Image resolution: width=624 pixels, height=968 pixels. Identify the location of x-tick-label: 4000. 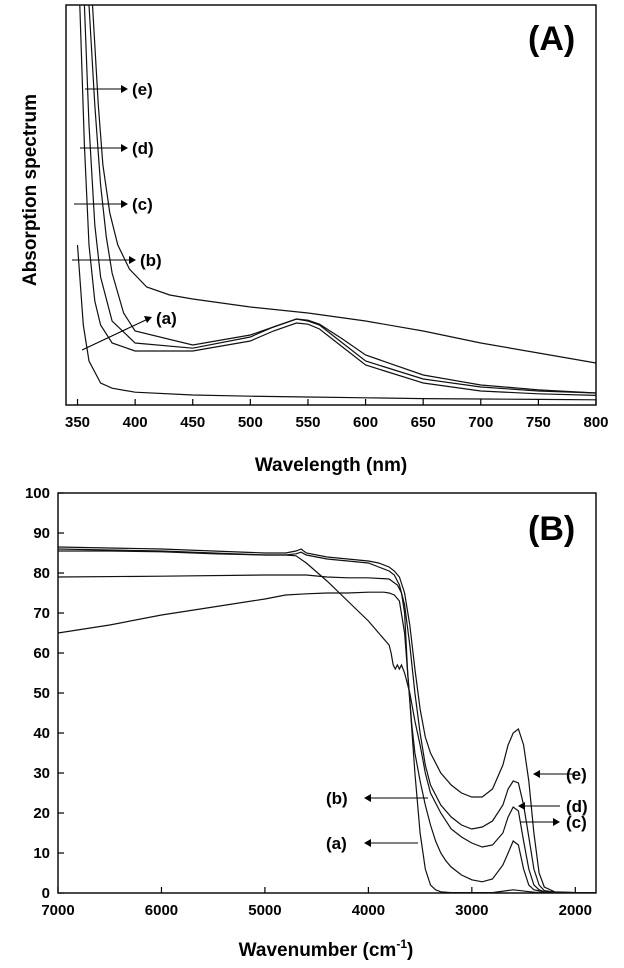
(368, 910).